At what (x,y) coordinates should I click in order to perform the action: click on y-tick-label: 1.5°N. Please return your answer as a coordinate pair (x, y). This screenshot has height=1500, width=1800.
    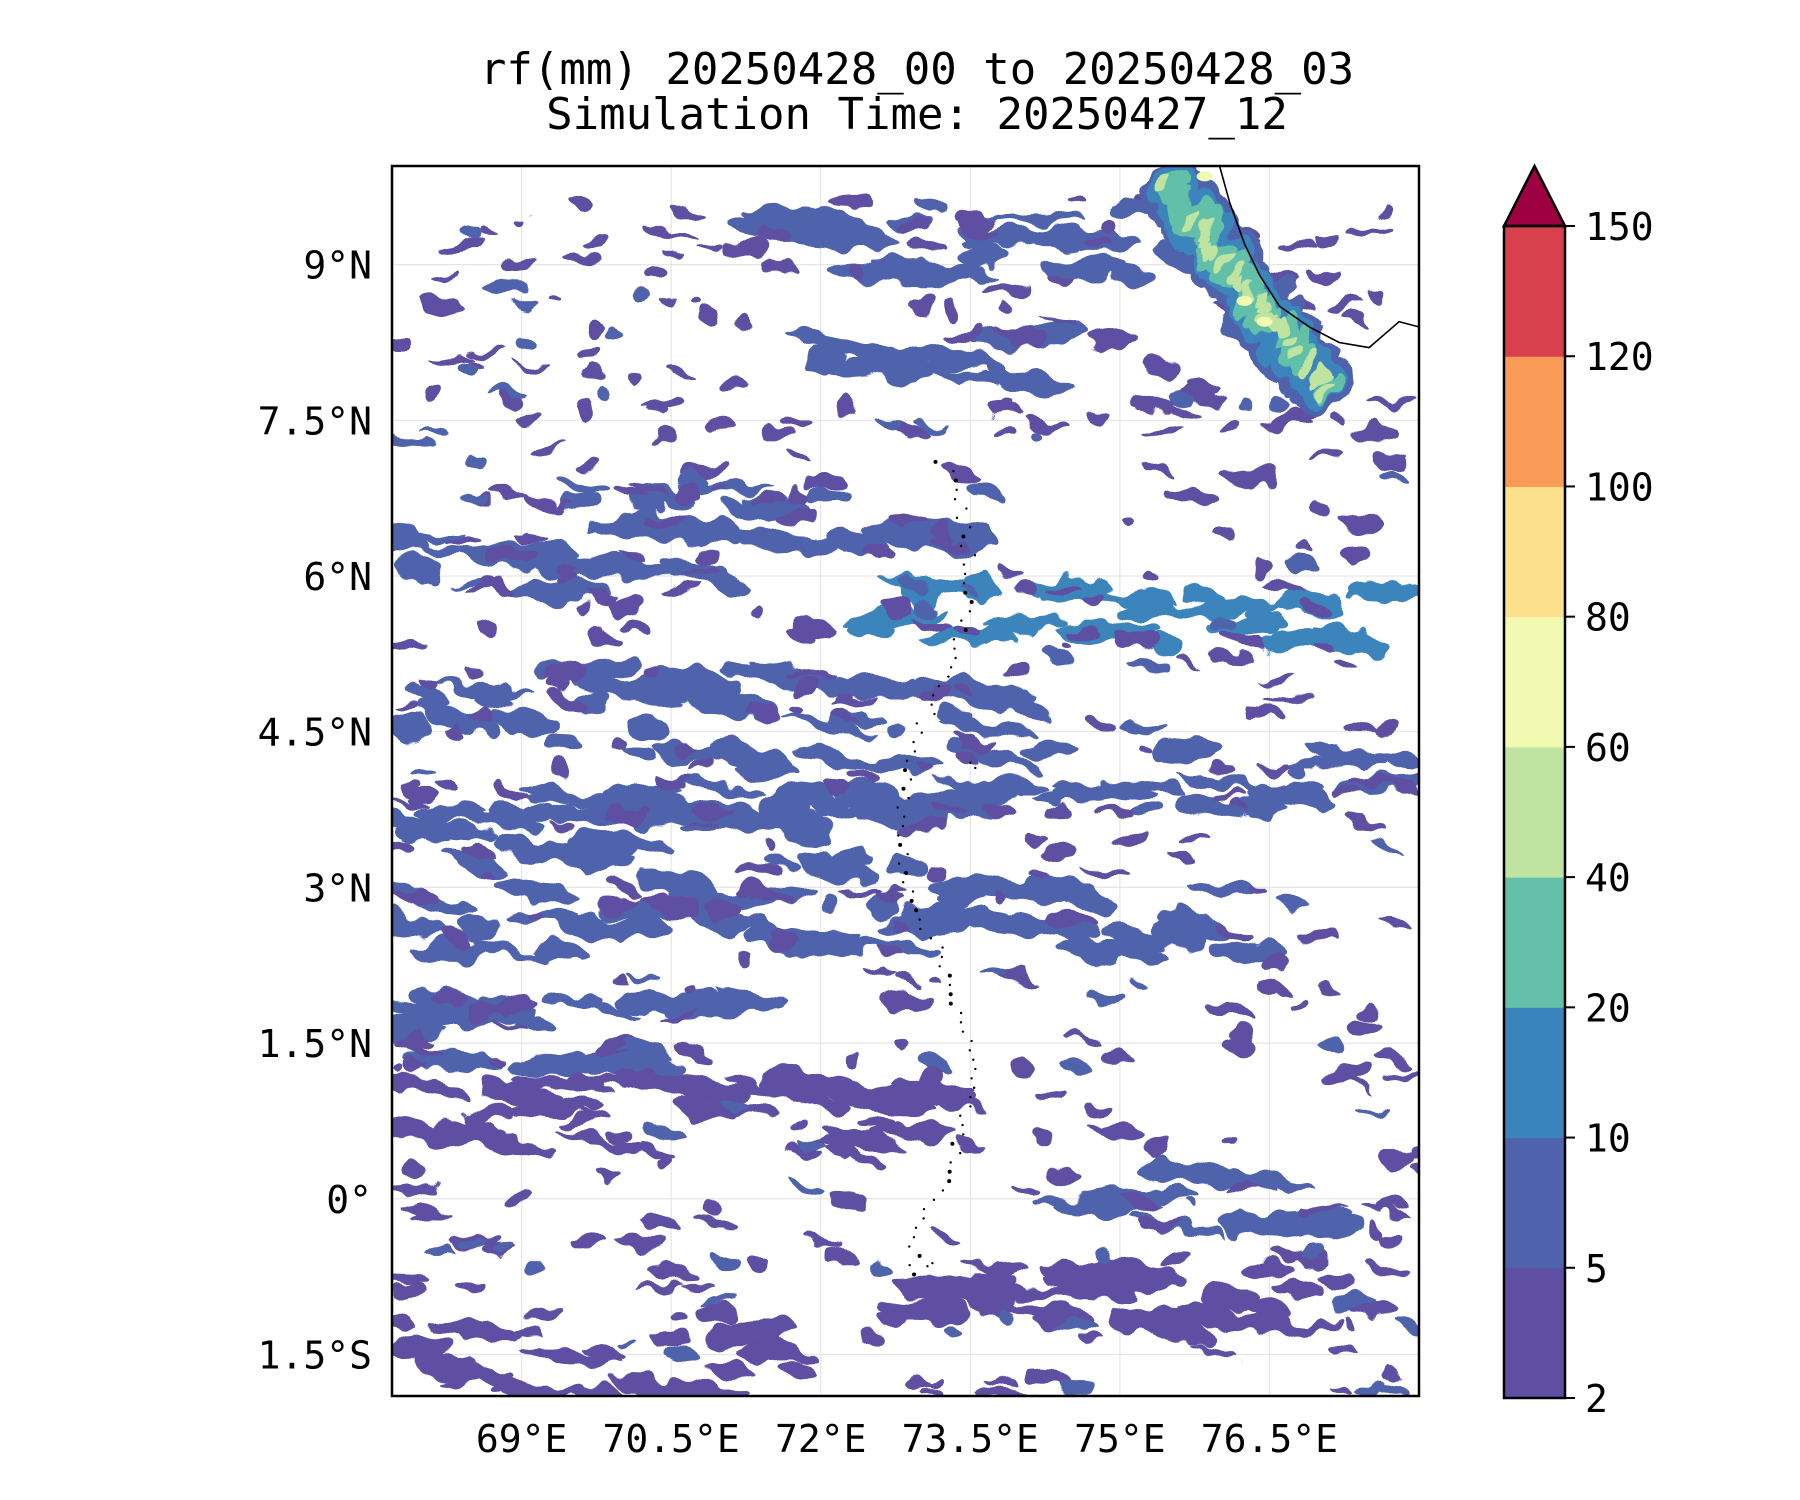
    Looking at the image, I should click on (315, 1044).